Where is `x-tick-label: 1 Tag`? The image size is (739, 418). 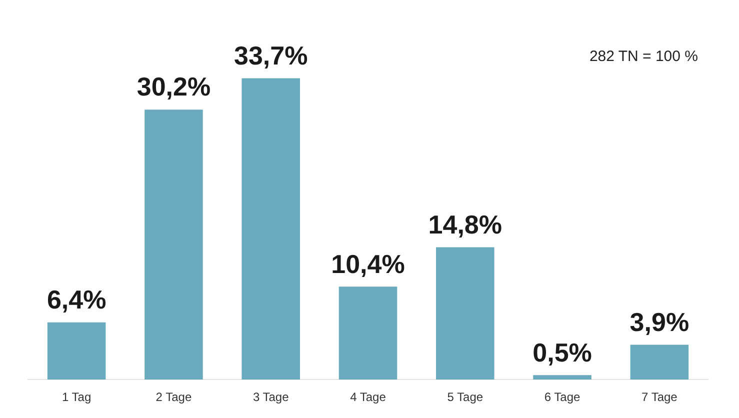 x-tick-label: 1 Tag is located at coordinates (77, 397).